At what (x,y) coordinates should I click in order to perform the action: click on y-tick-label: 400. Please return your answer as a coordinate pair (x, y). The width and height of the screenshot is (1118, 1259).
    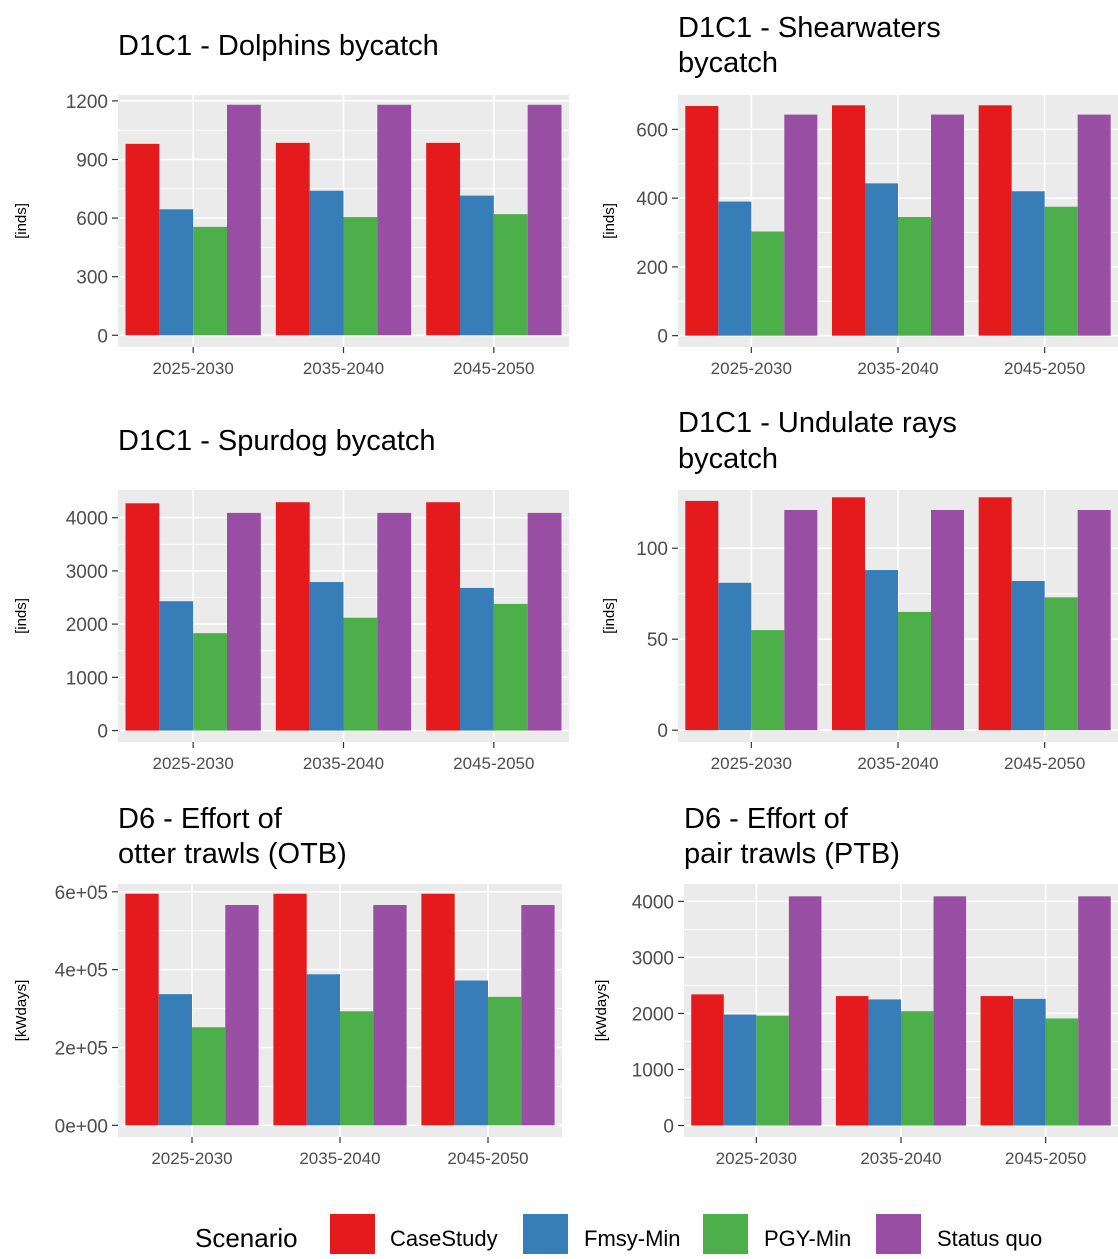
    Looking at the image, I should click on (652, 199).